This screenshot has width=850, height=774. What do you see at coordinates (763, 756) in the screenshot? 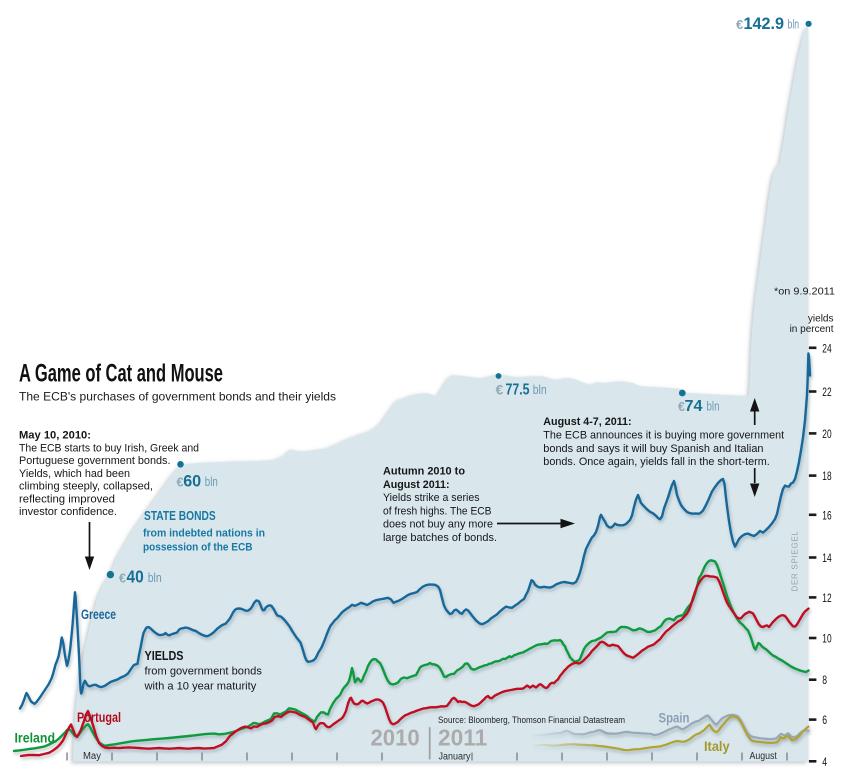
I see `svg-text: August` at bounding box center [763, 756].